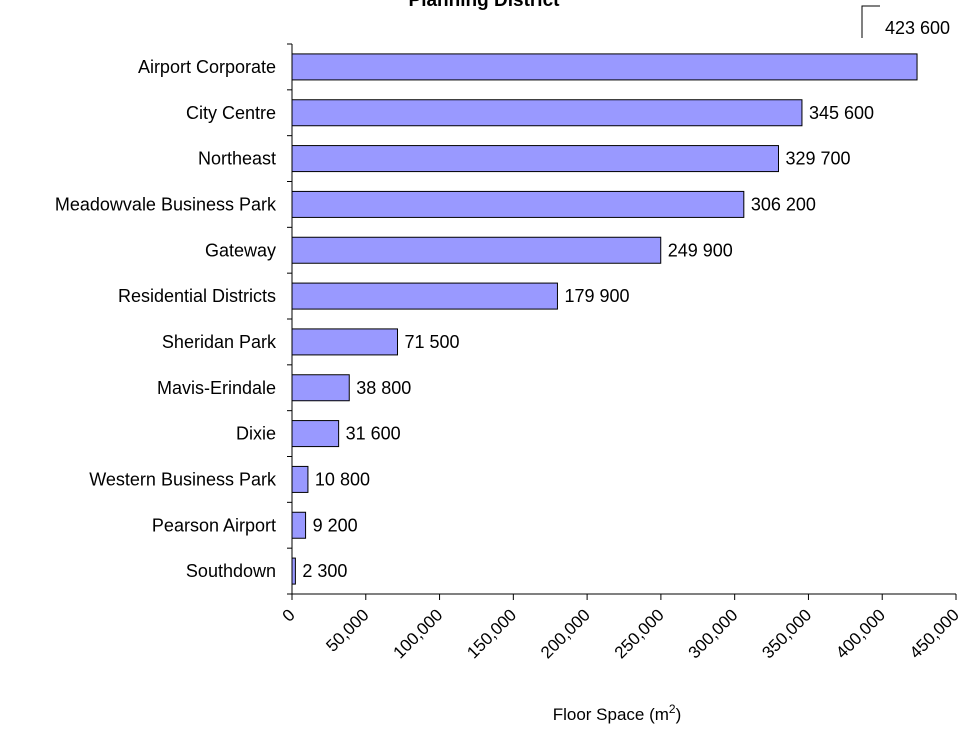 The height and width of the screenshot is (732, 972). What do you see at coordinates (596, 296) in the screenshot?
I see `value-label: 179 900` at bounding box center [596, 296].